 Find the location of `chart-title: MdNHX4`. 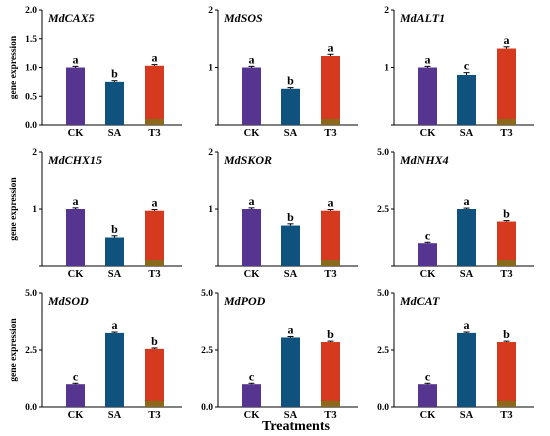

chart-title: MdNHX4 is located at coordinates (424, 160).